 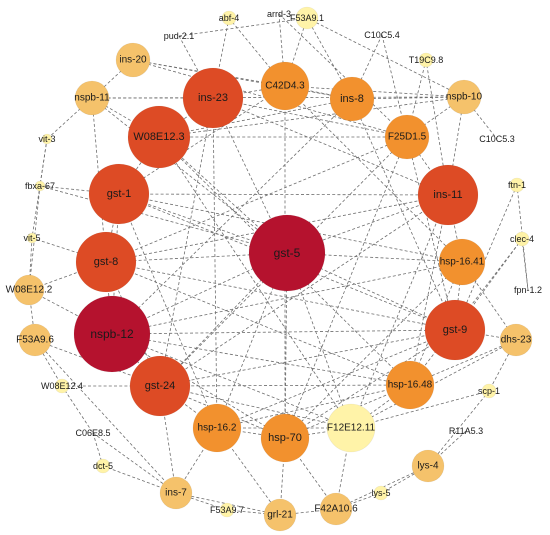 I want to click on node-ins-7: ins-7, so click(x=176, y=493).